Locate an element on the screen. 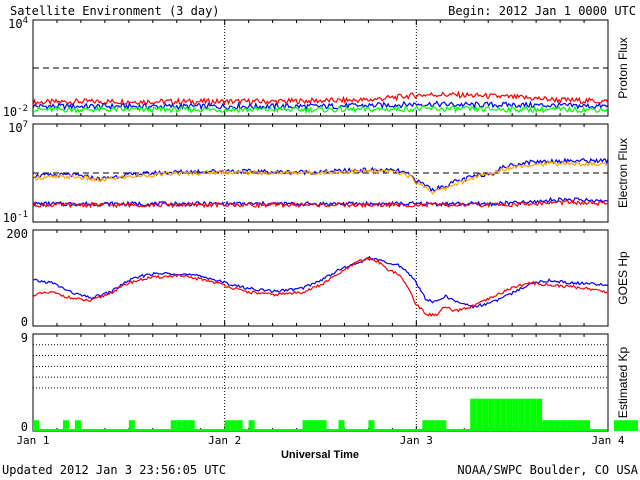 This screenshot has width=640, height=480. series-line-hp-blue is located at coordinates (320, 282).